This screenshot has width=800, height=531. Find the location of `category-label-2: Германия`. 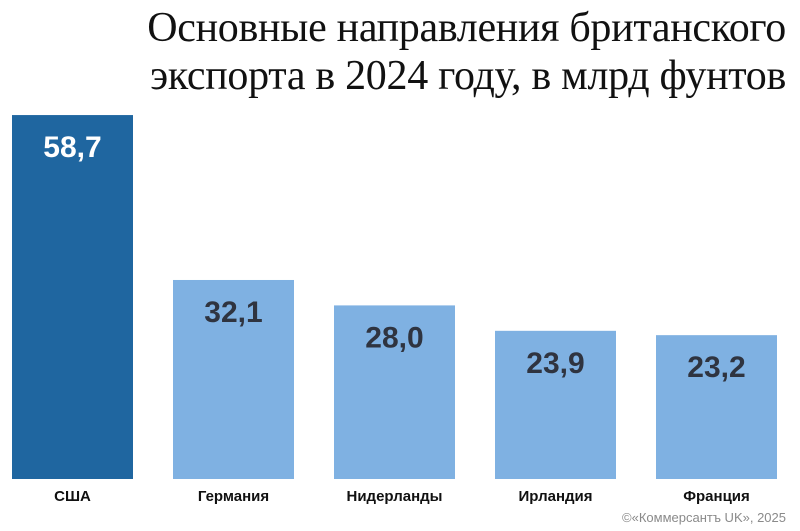

category-label-2: Германия is located at coordinates (233, 496).